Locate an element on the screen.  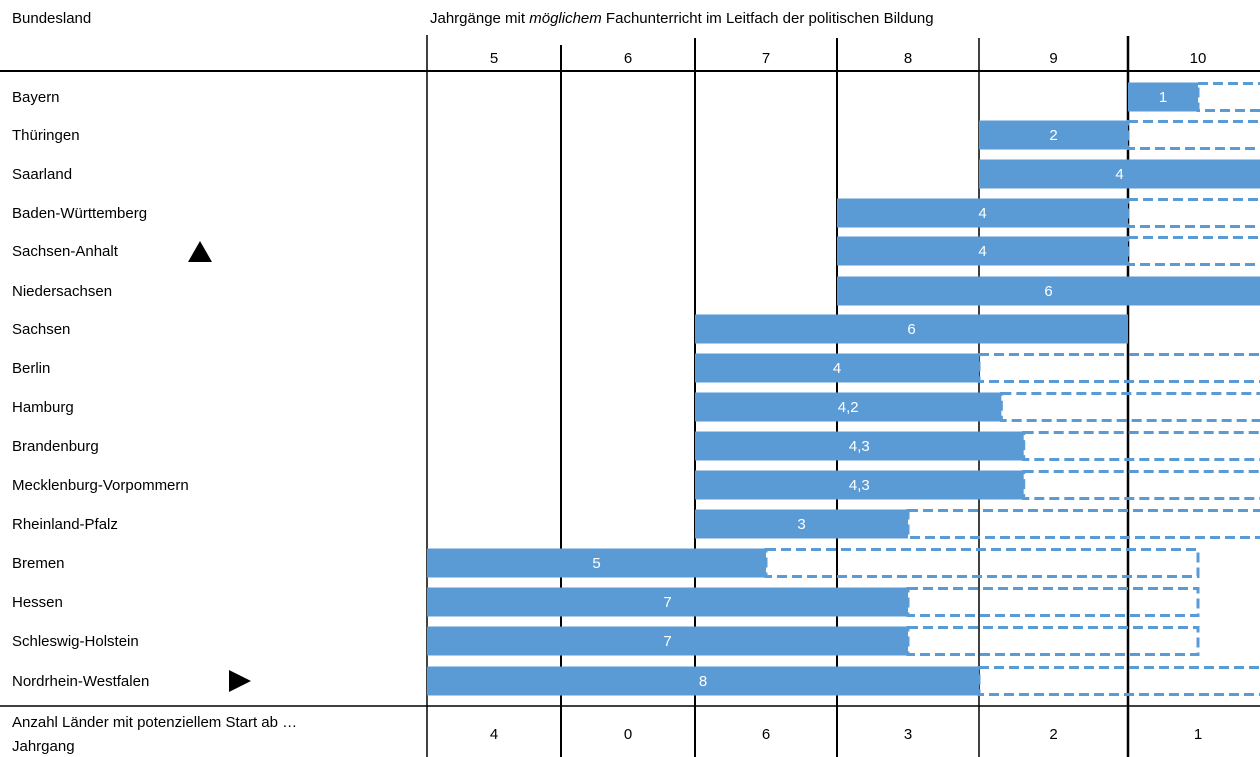
bar-label-hamburg: 4,2 is located at coordinates (848, 407).